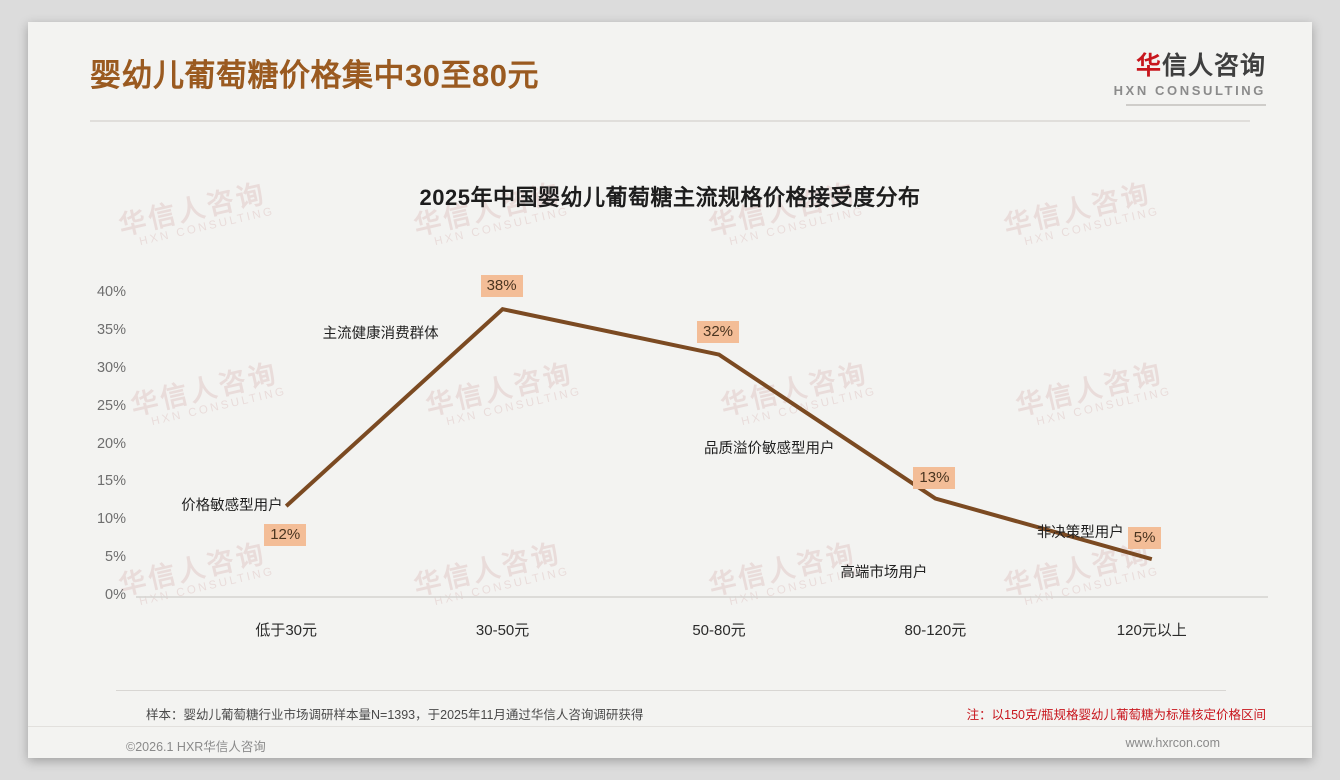  Describe the element at coordinates (380, 334) in the screenshot. I see `point-annotation: 主流健康消费群体` at that location.